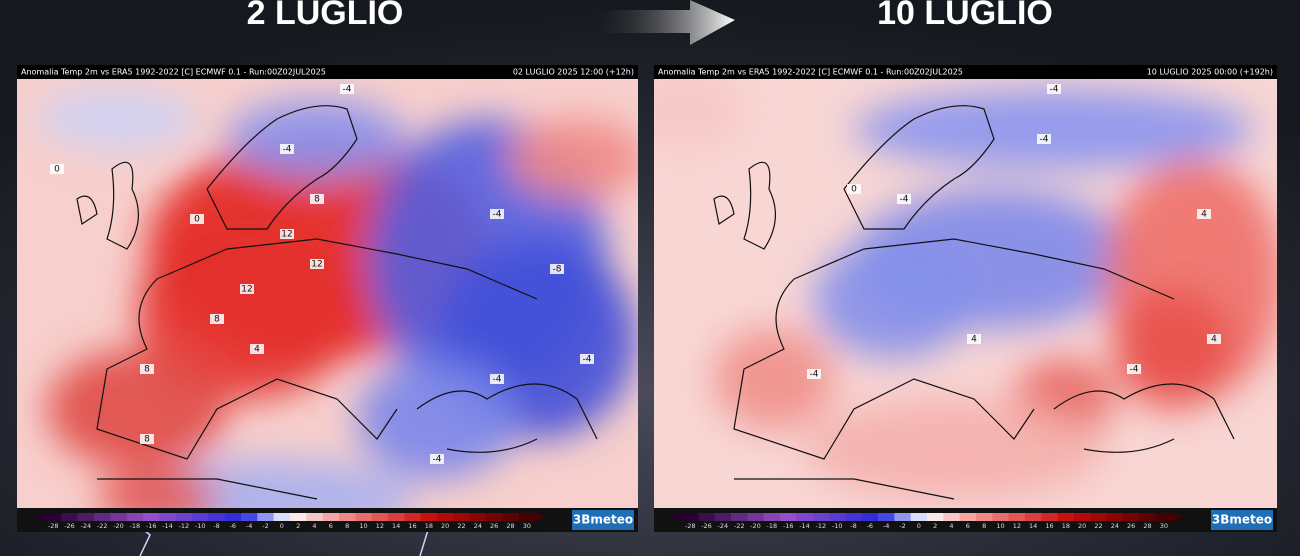 This screenshot has width=1300, height=556. I want to click on colorbar-label: 0, so click(919, 526).